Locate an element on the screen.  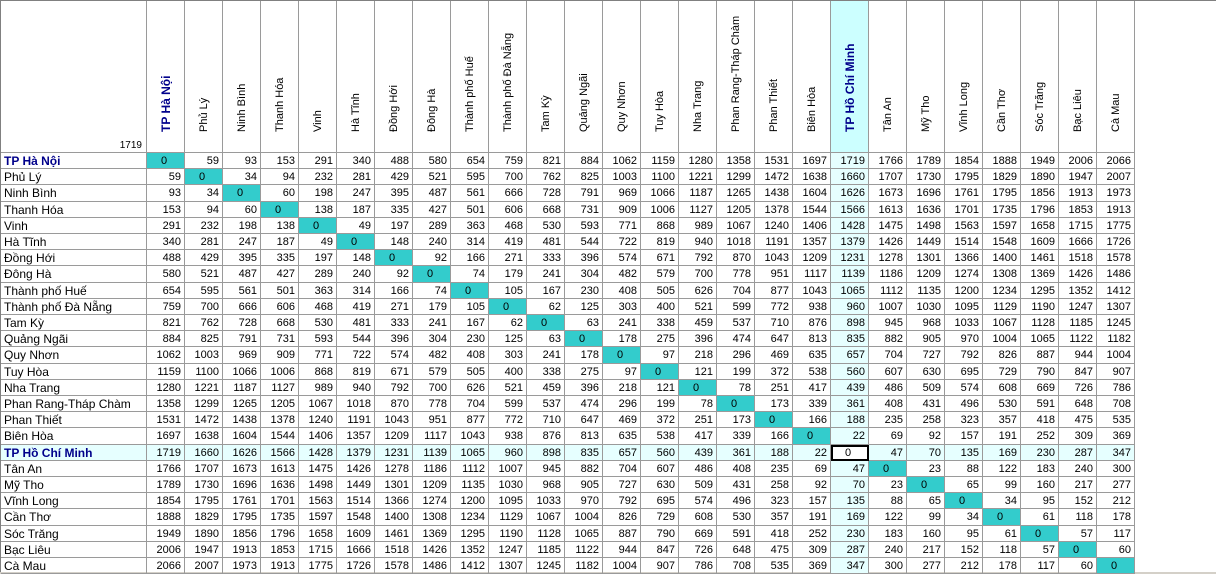
matrix-cell: 63 is located at coordinates (546, 339).